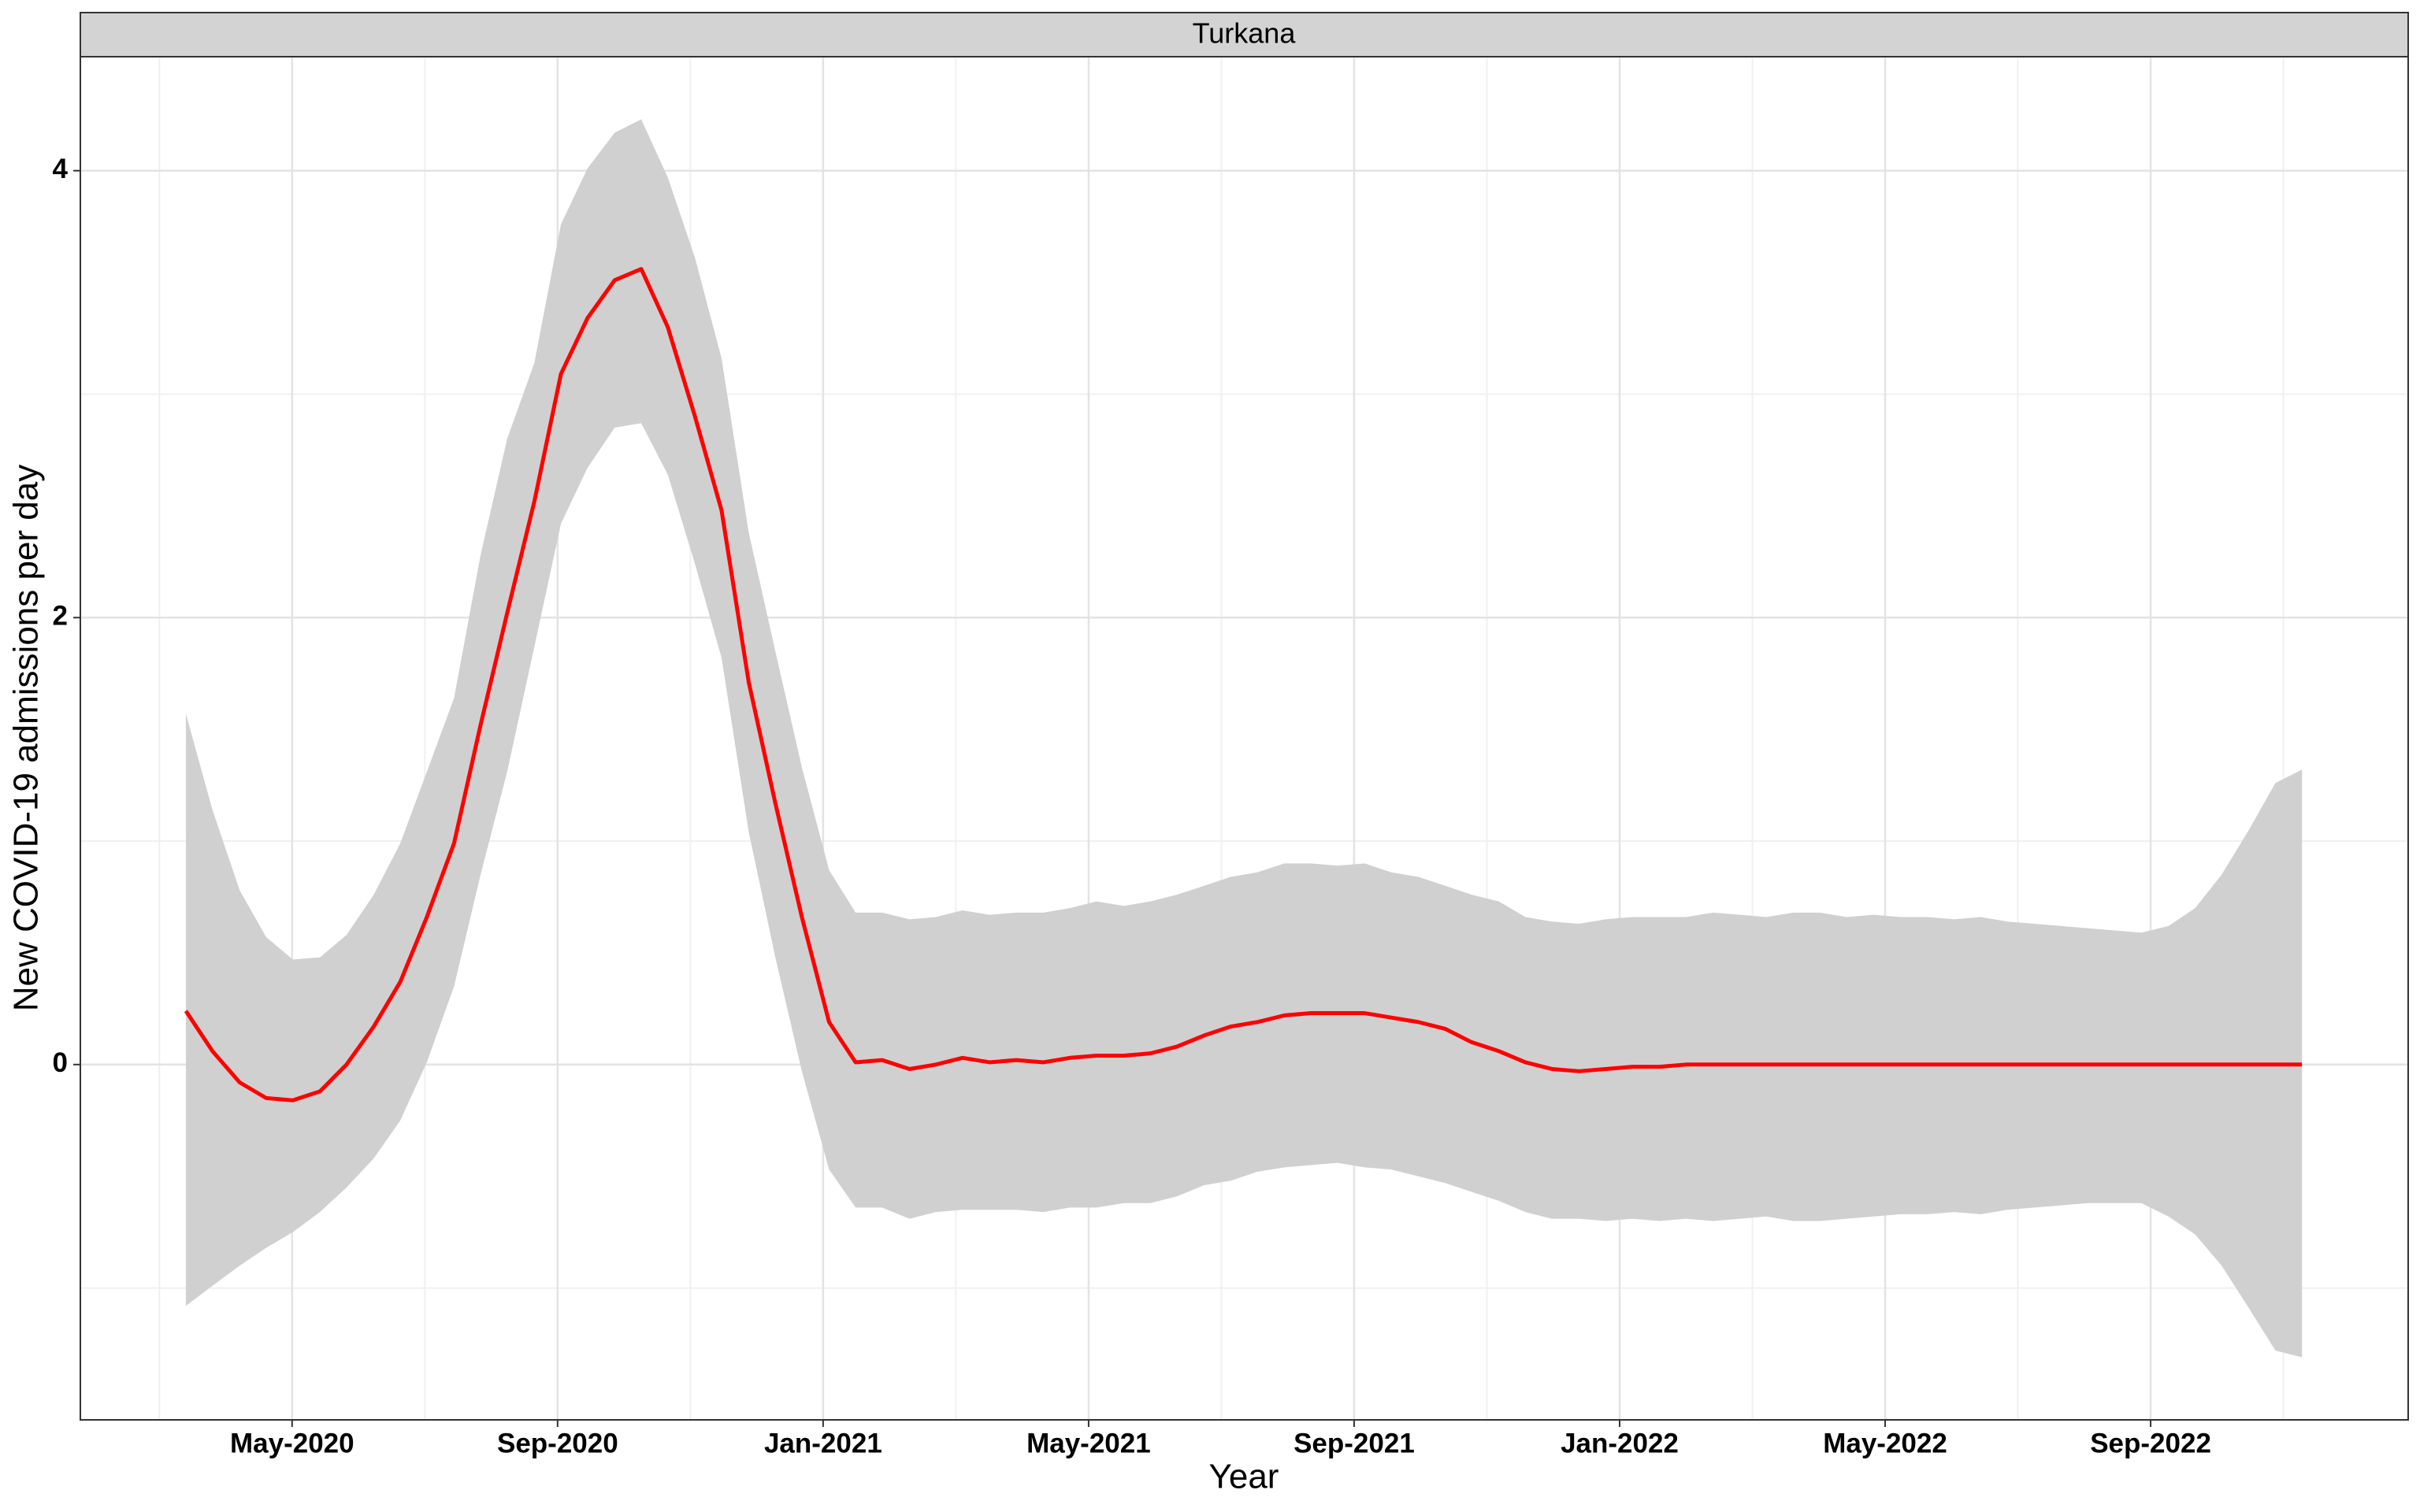 This screenshot has height=1512, width=2420. Describe the element at coordinates (1620, 1443) in the screenshot. I see `x-tick-label: Jan-2022` at that location.